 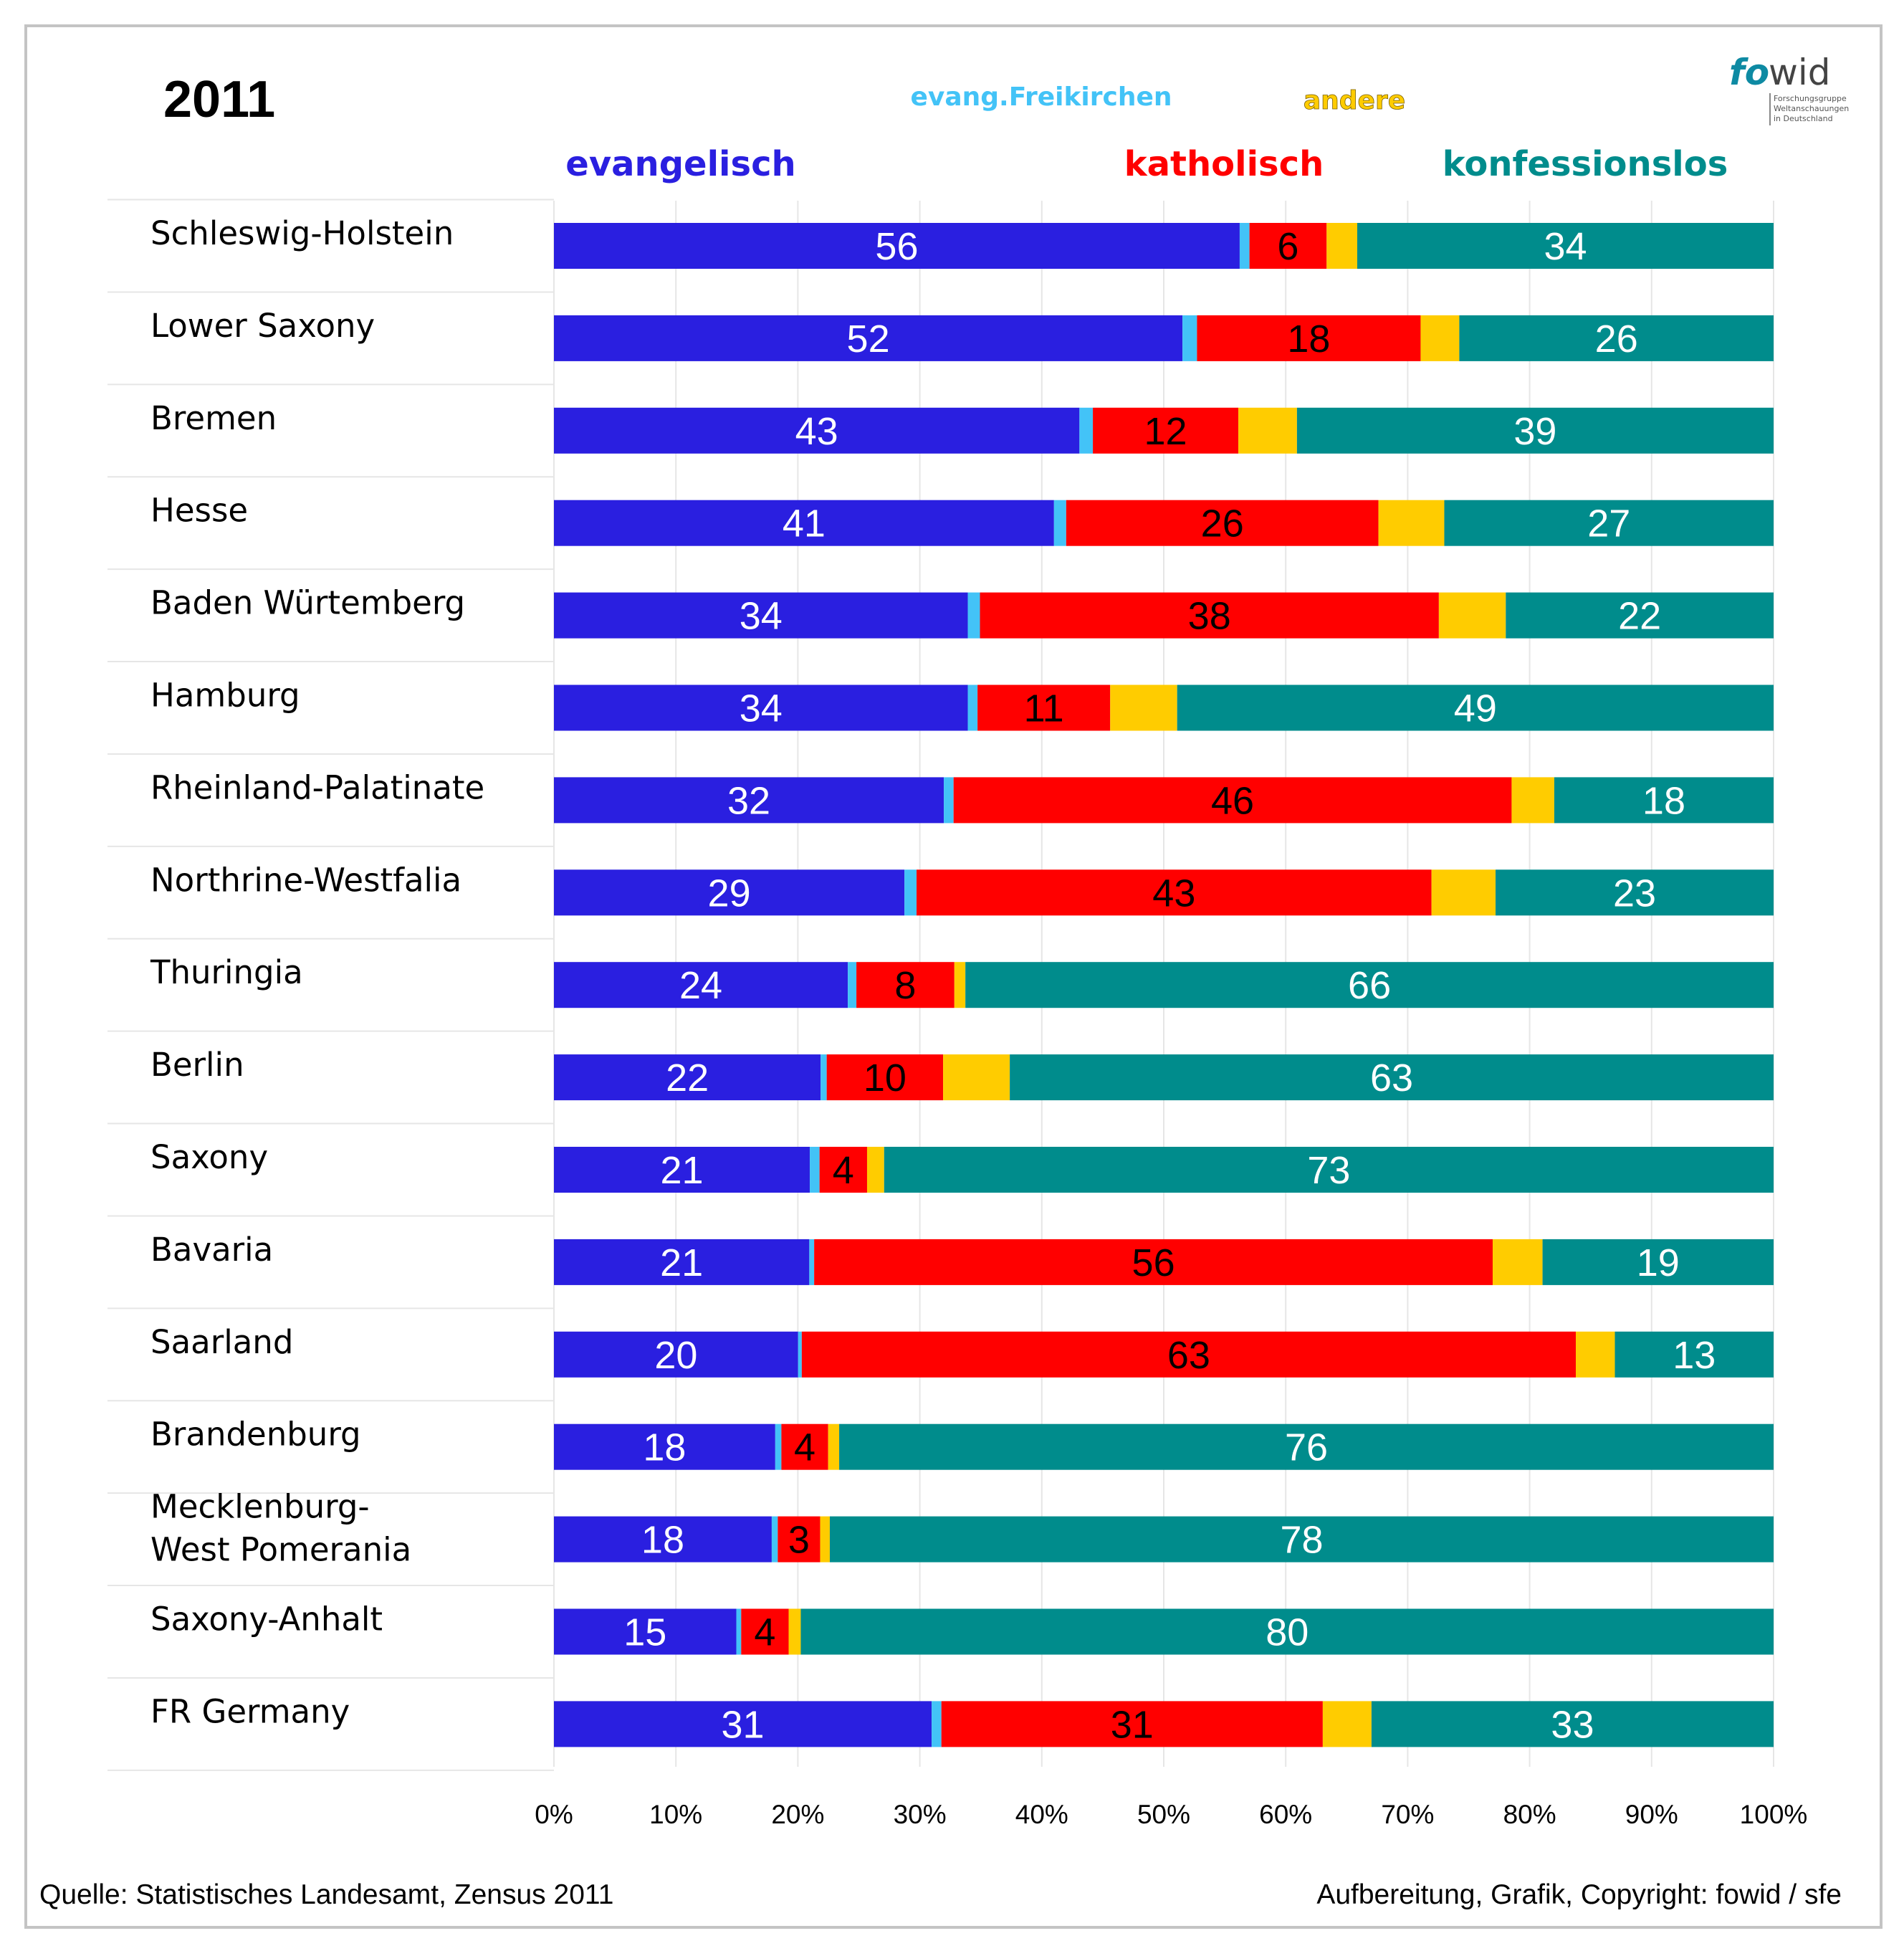 I want to click on x-tick-label: 100%, so click(x=1774, y=1814).